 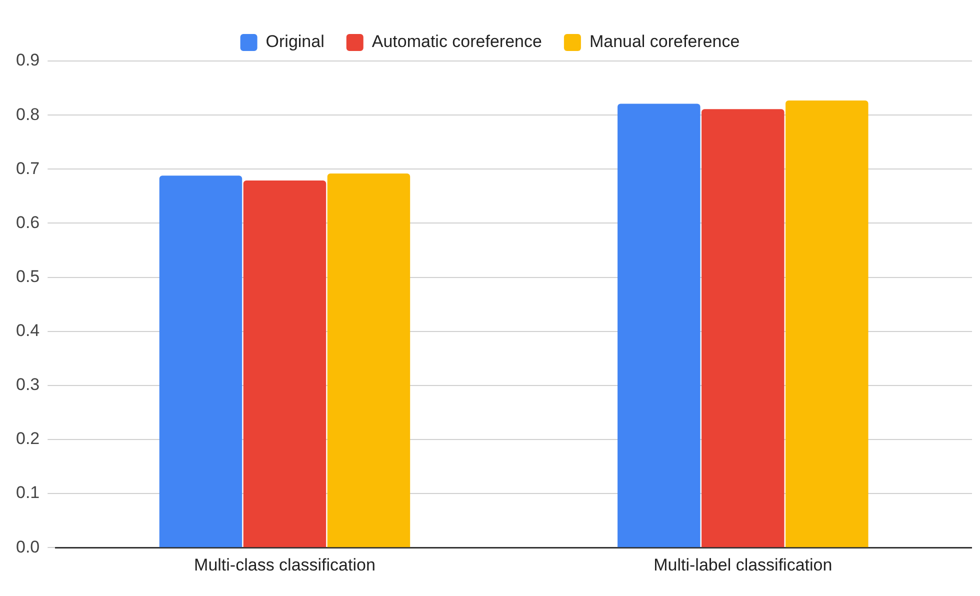 I want to click on y-tick-label: 0.5, so click(x=28, y=276).